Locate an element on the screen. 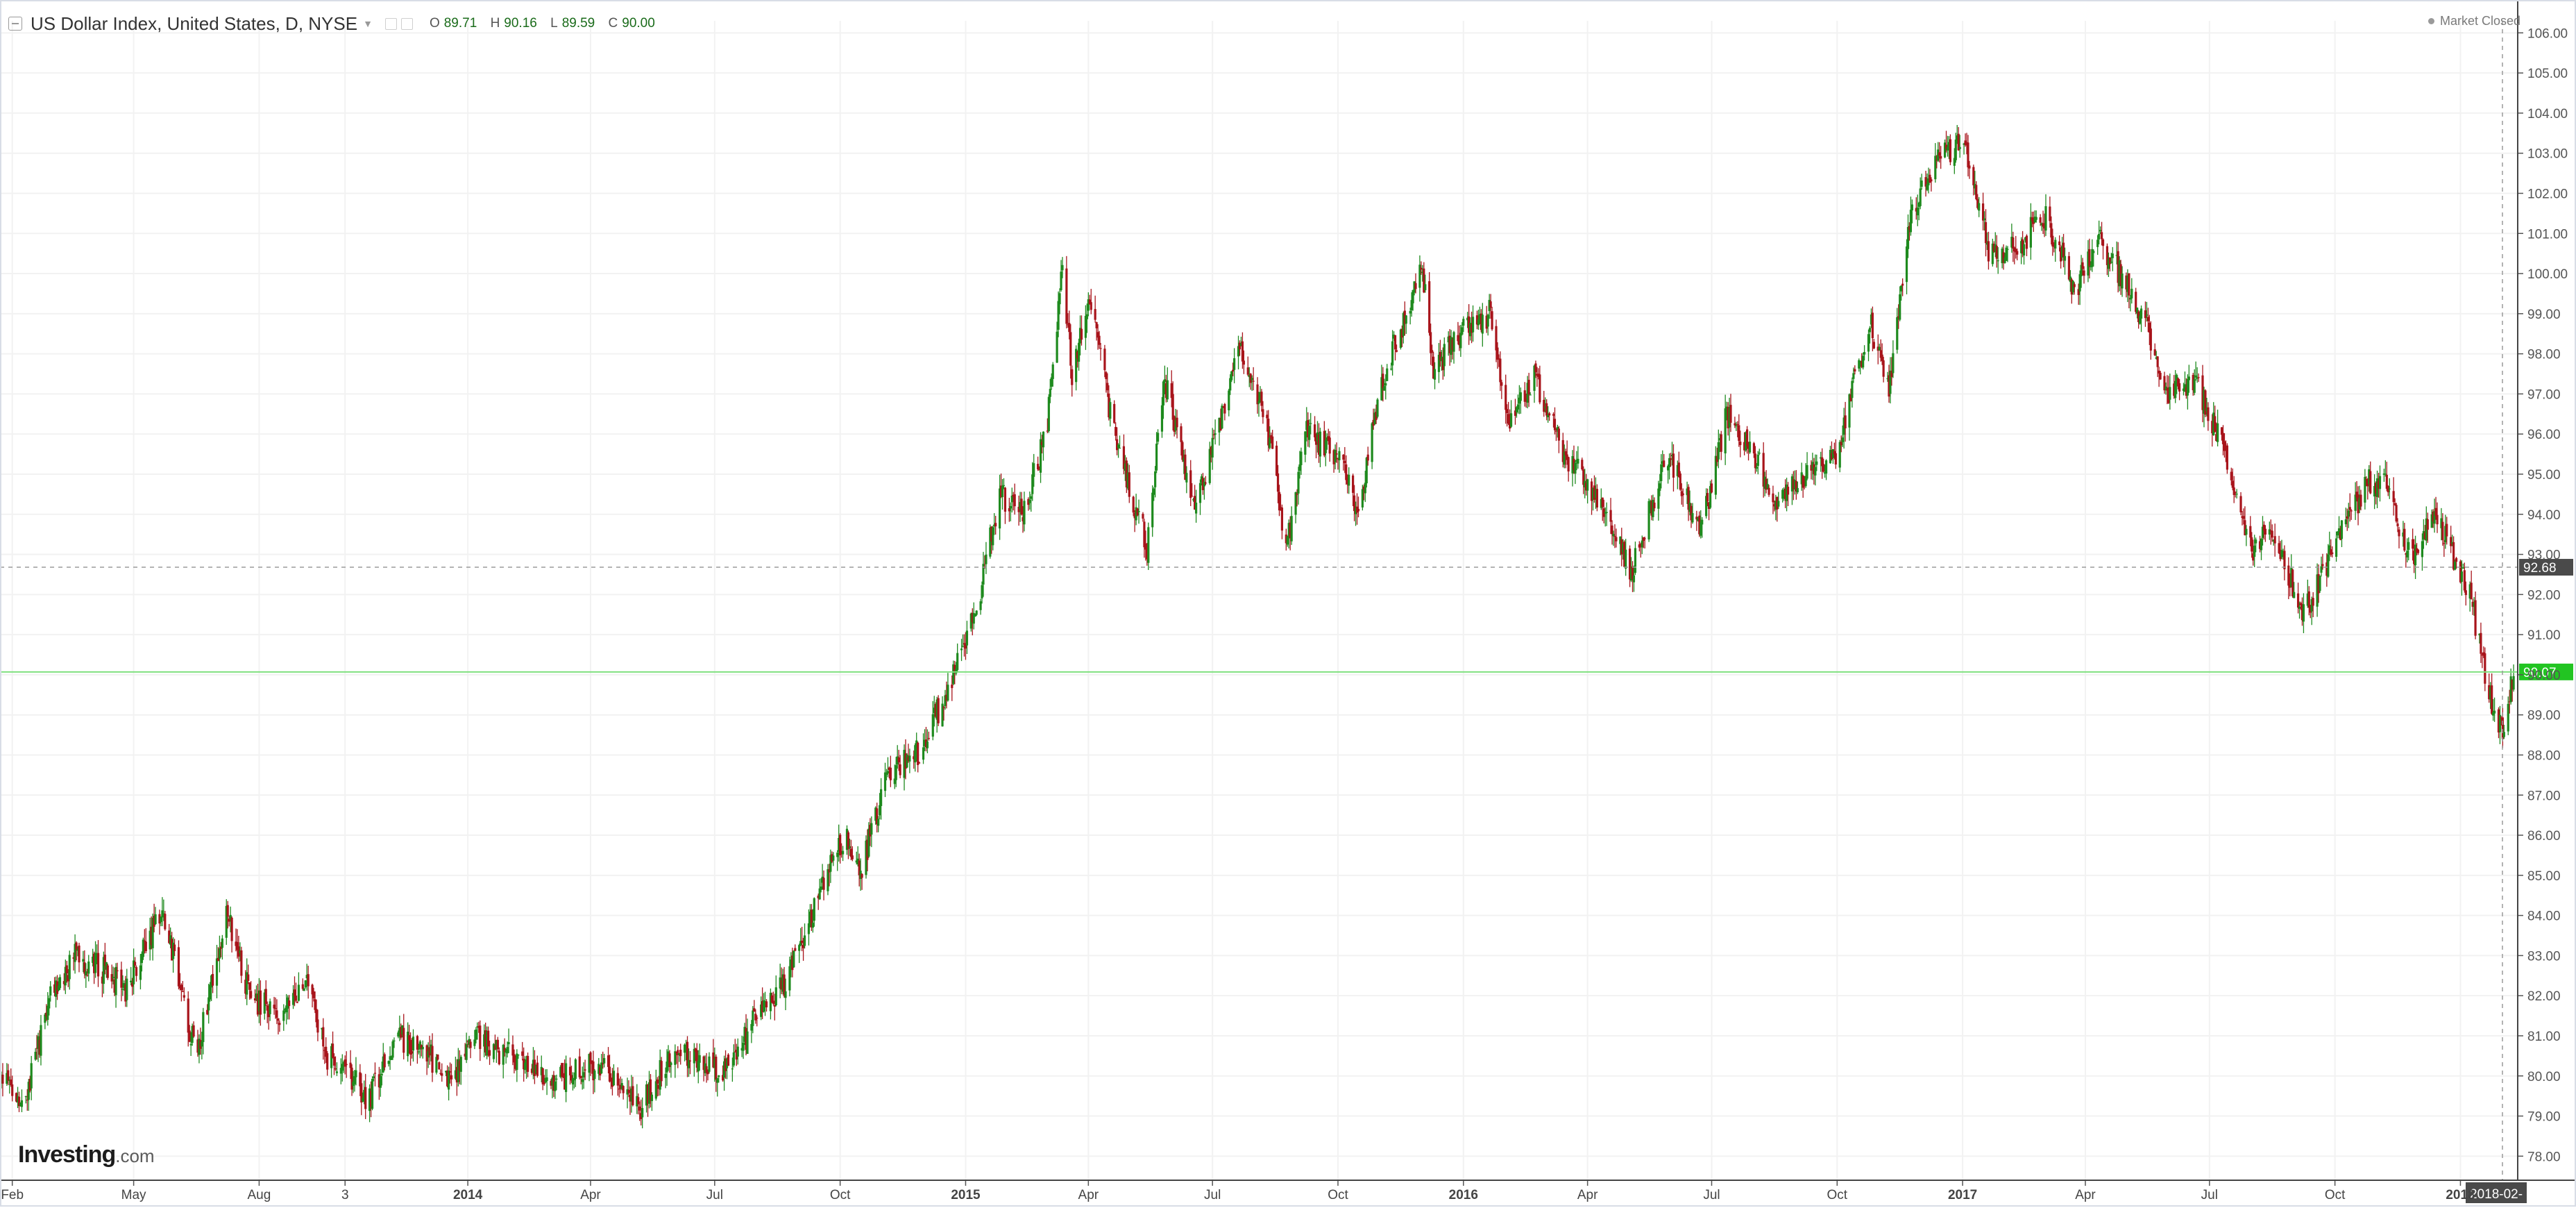 The width and height of the screenshot is (2576, 1208). settings-toggle-icon is located at coordinates (390, 23).